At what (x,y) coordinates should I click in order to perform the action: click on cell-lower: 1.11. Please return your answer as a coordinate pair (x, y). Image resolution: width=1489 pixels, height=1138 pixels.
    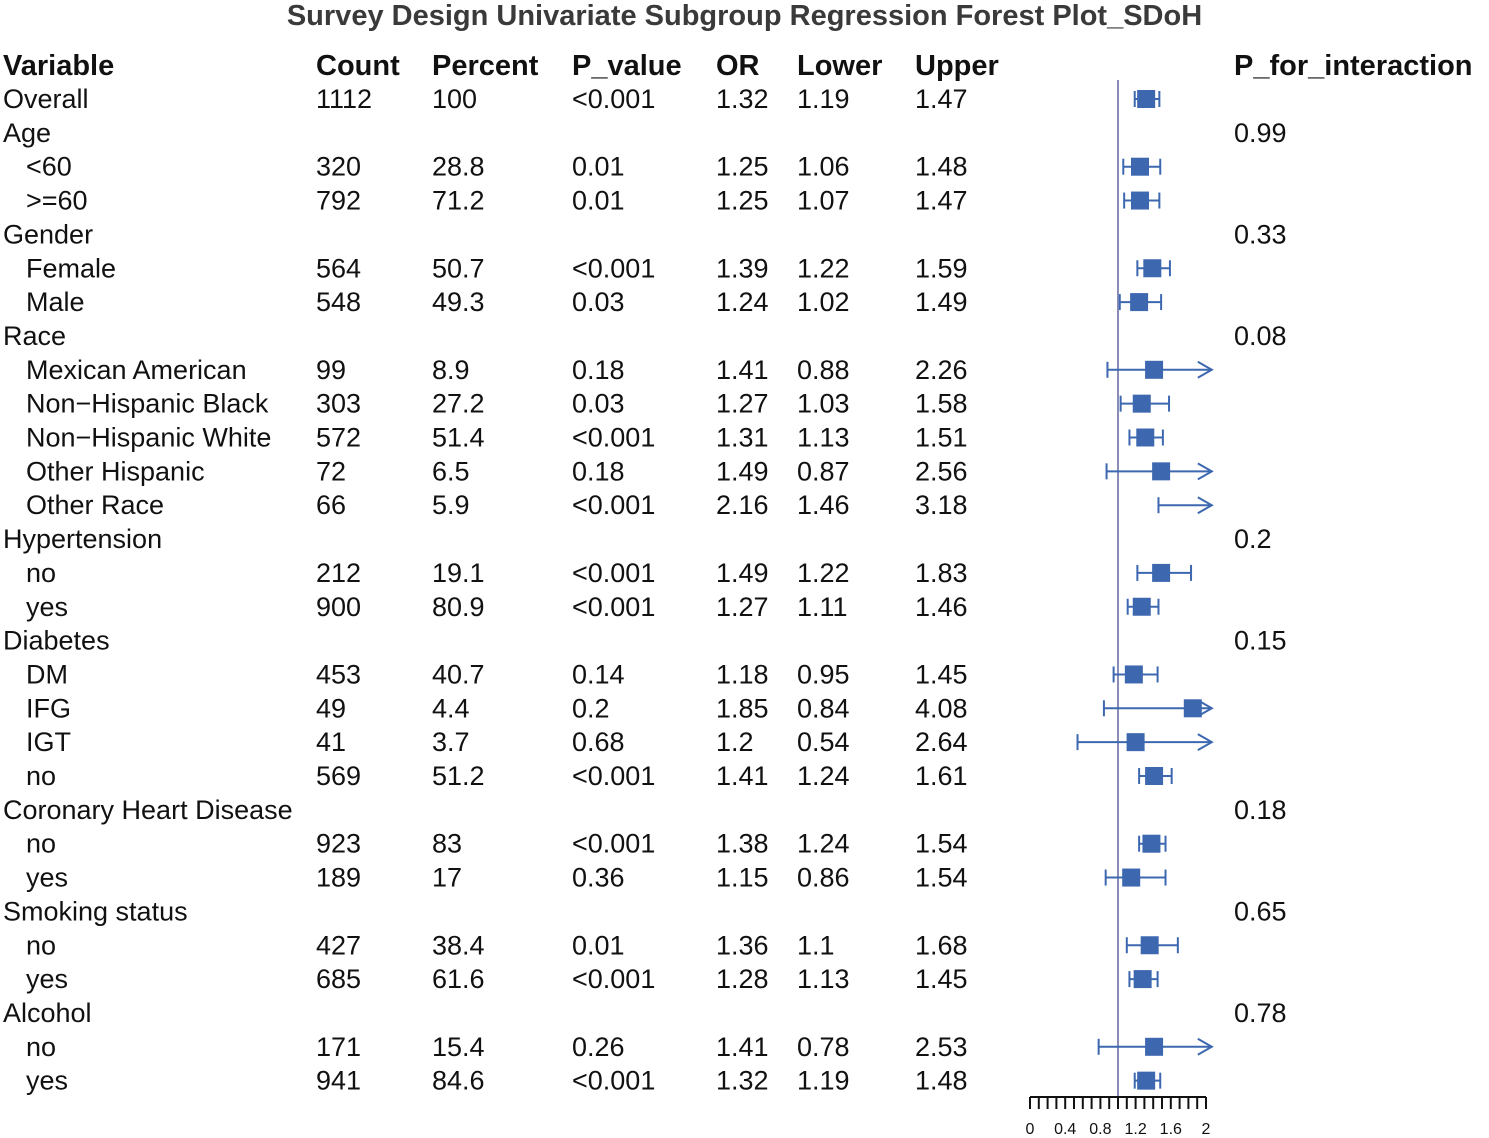
    Looking at the image, I should click on (822, 607).